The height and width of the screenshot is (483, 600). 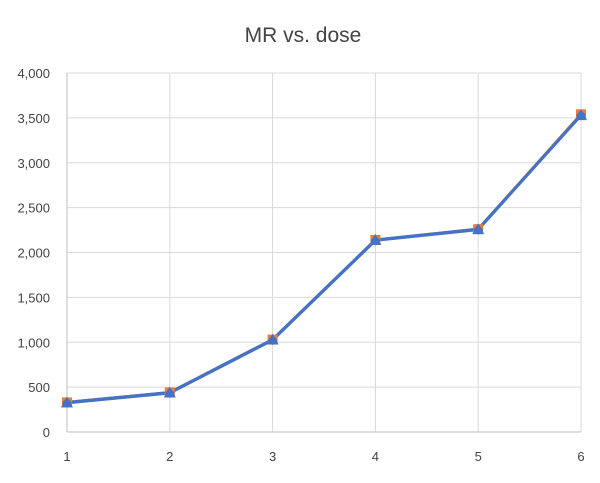 What do you see at coordinates (169, 456) in the screenshot?
I see `x-tick-label: 2` at bounding box center [169, 456].